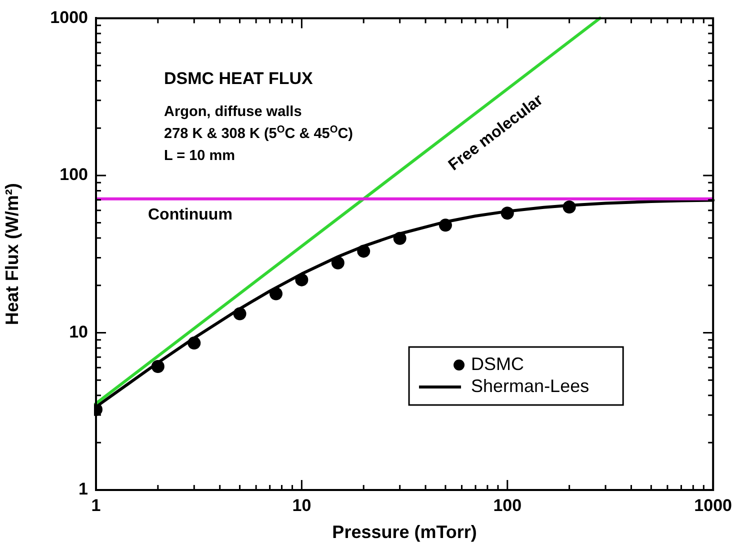  Describe the element at coordinates (96, 505) in the screenshot. I see `x-tick-label: 1` at that location.